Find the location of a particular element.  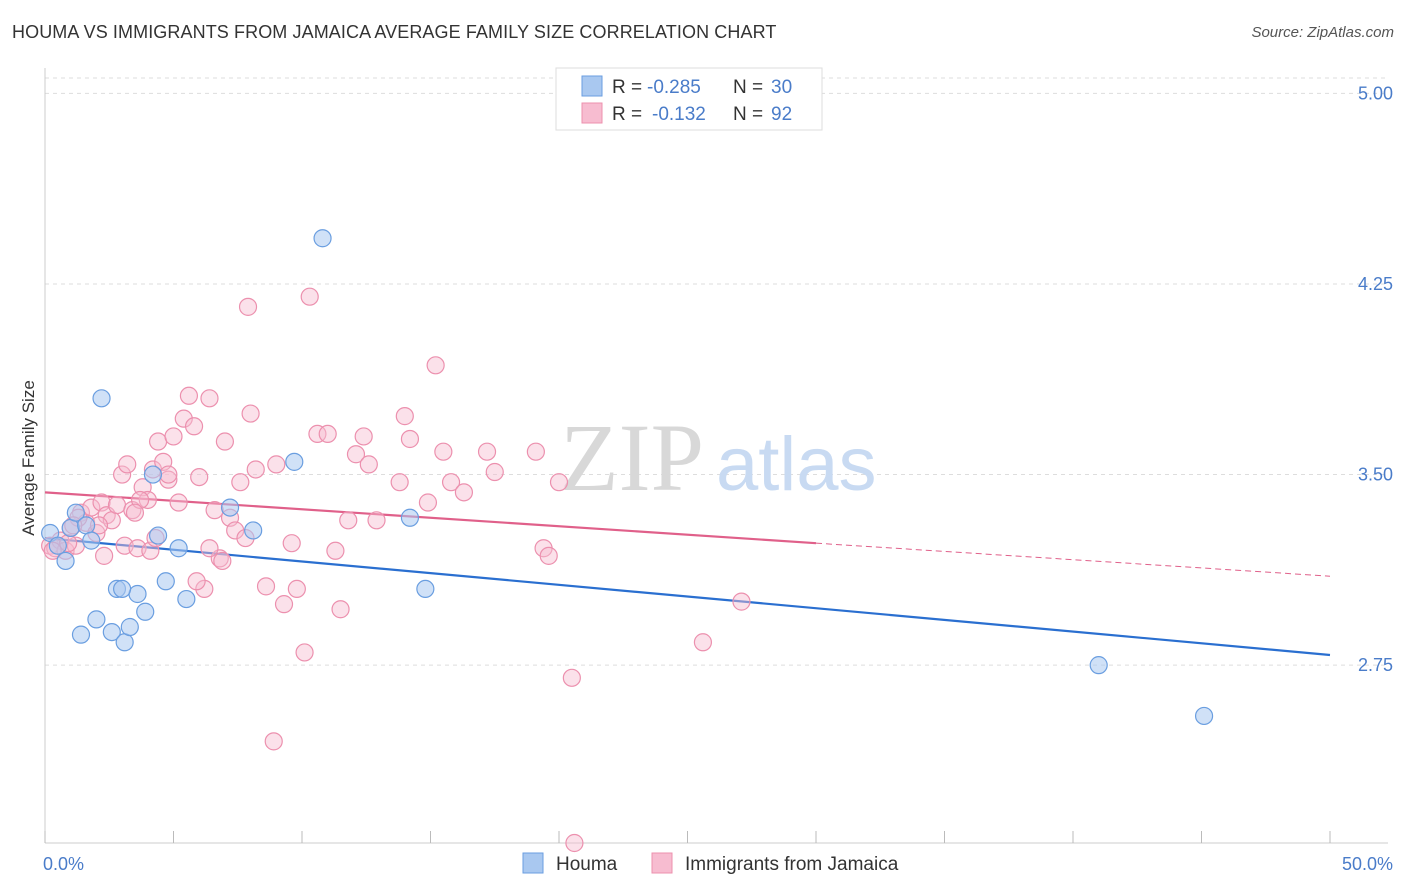

legend-box: R = -0.285 N = 30 R = -0.132 N = 92 is located at coordinates (689, 99).